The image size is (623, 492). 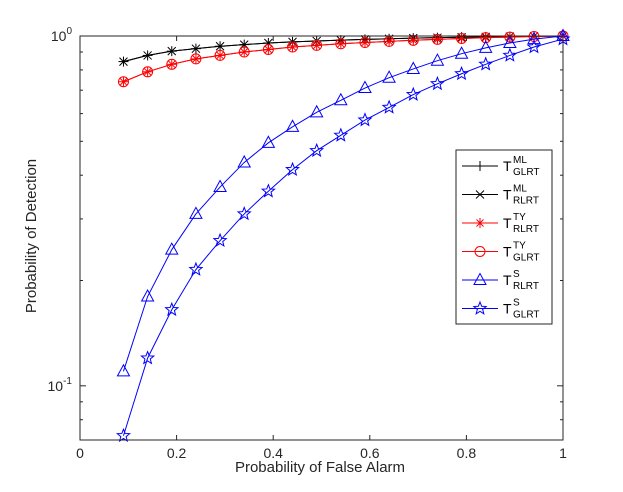 I want to click on x-tick-label: 0.2, so click(x=177, y=453).